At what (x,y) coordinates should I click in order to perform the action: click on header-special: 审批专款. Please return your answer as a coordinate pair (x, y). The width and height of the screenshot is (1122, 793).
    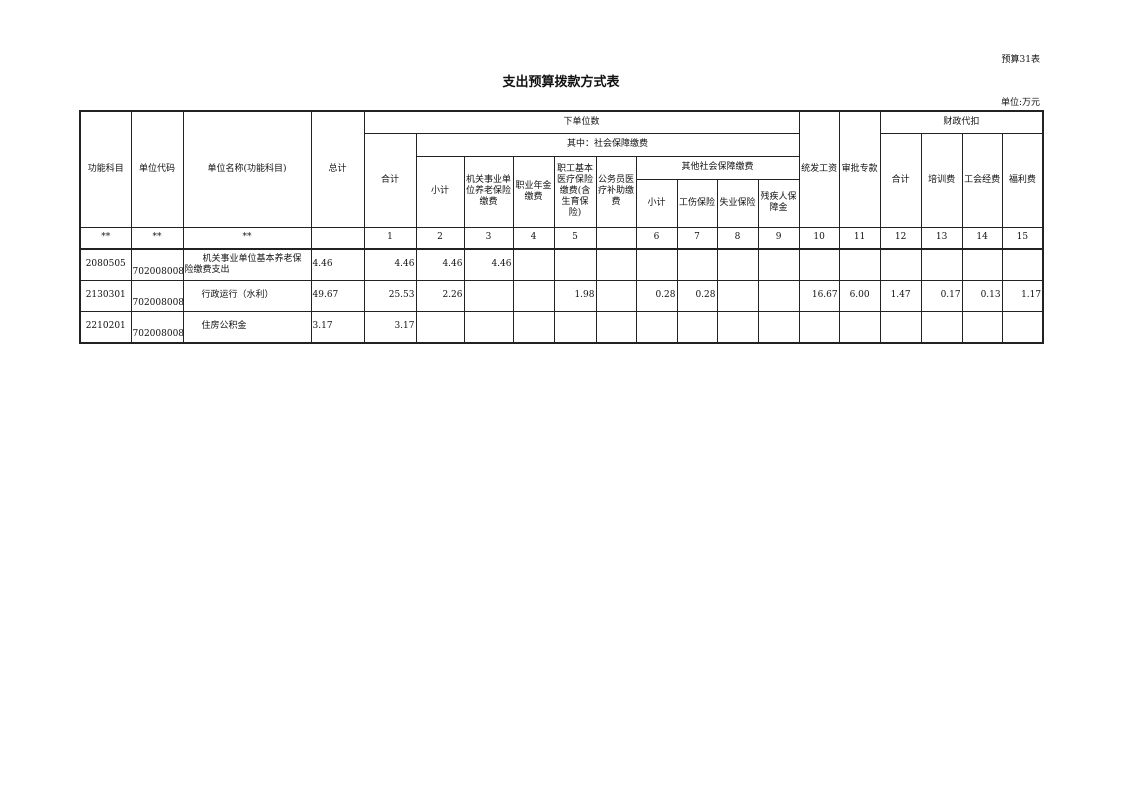
    Looking at the image, I should click on (859, 169).